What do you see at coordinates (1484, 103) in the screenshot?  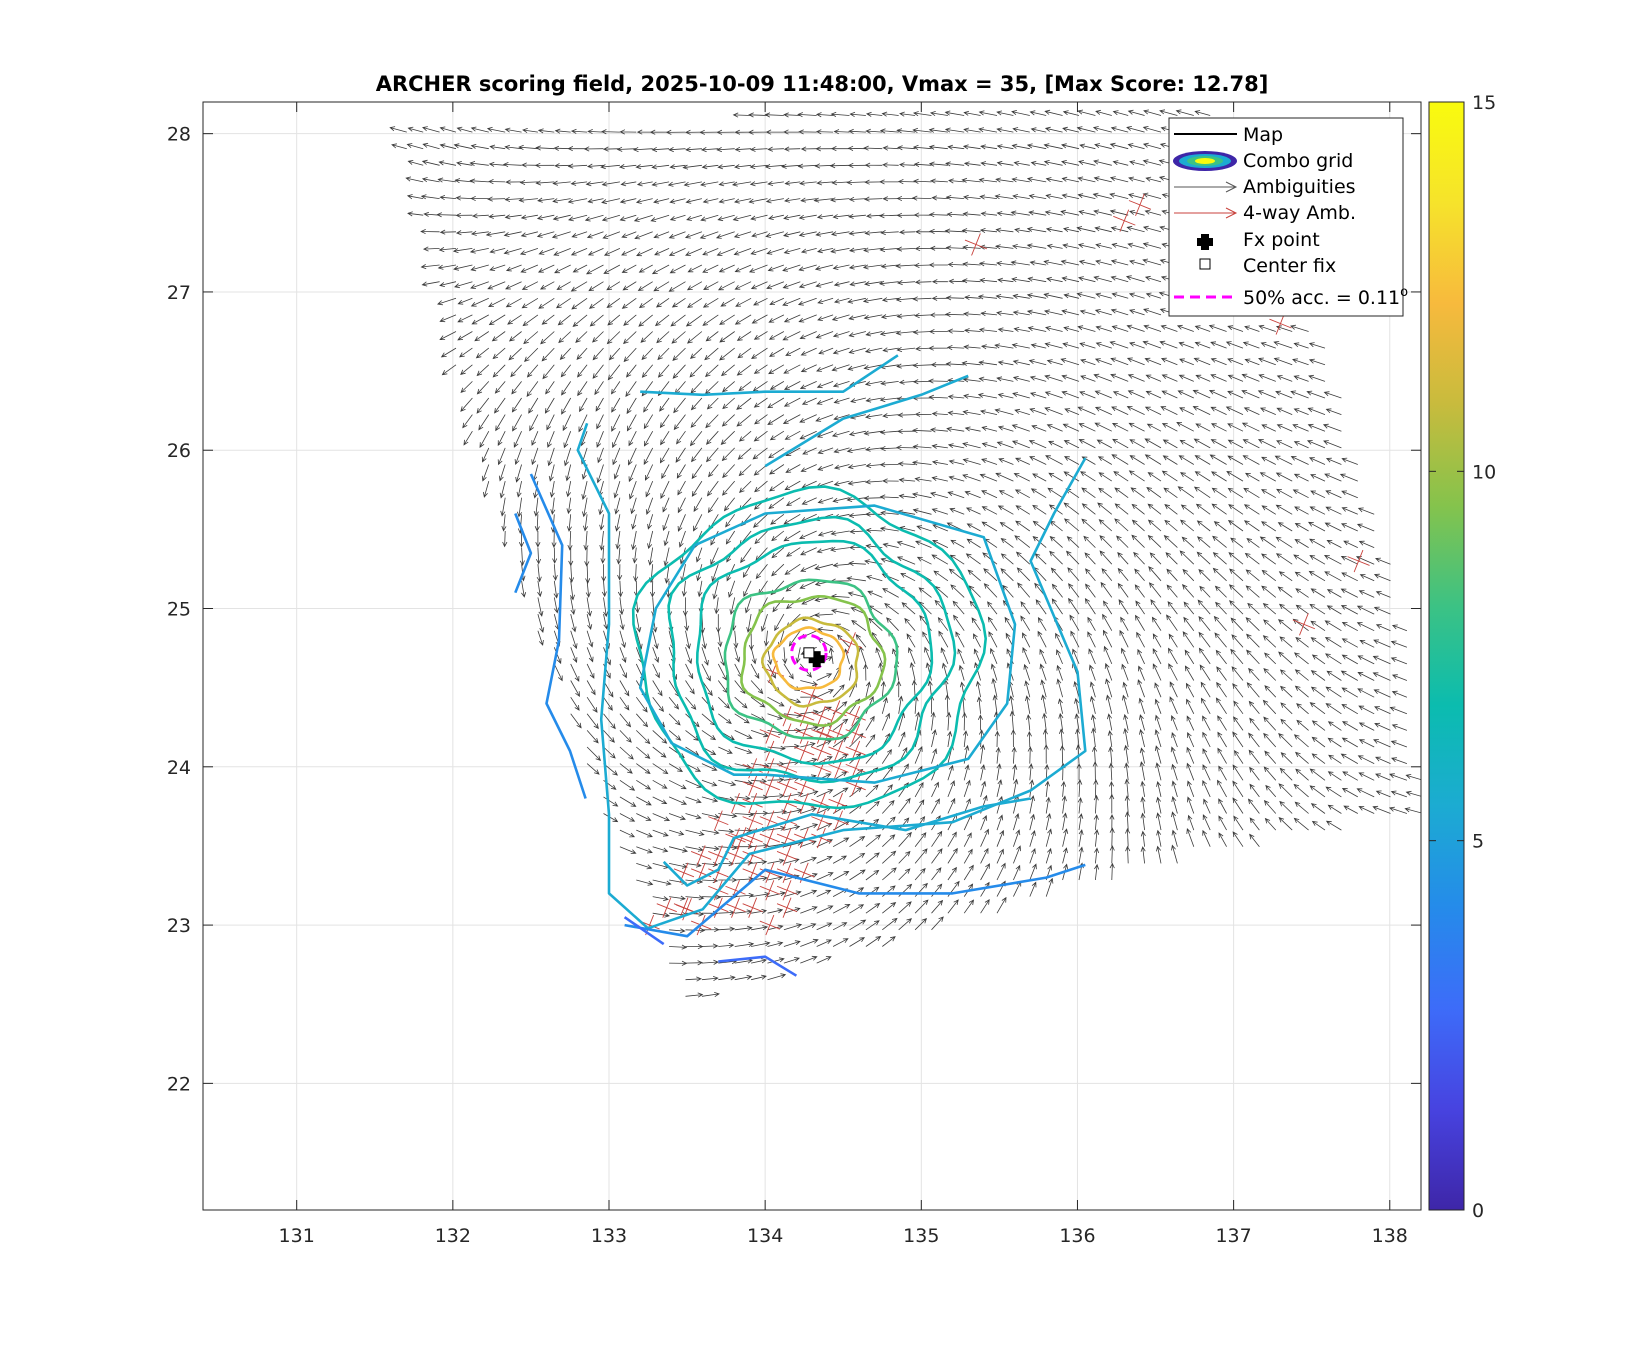 I see `colorbar-tick-label: 15` at bounding box center [1484, 103].